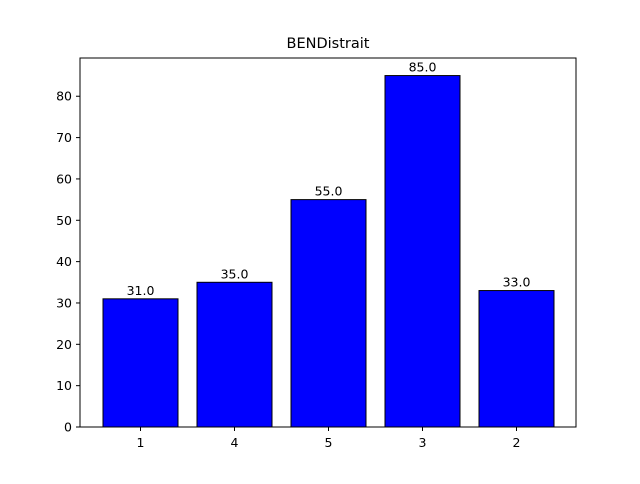 This screenshot has width=640, height=484. I want to click on y-tick-label-0: 0, so click(68, 427).